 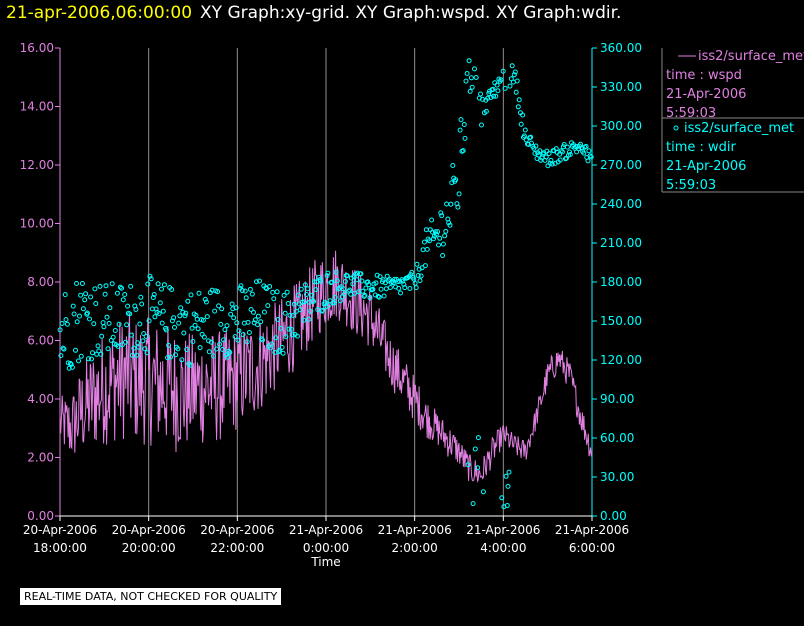 I want to click on legend-marker-swatch, so click(x=676, y=128).